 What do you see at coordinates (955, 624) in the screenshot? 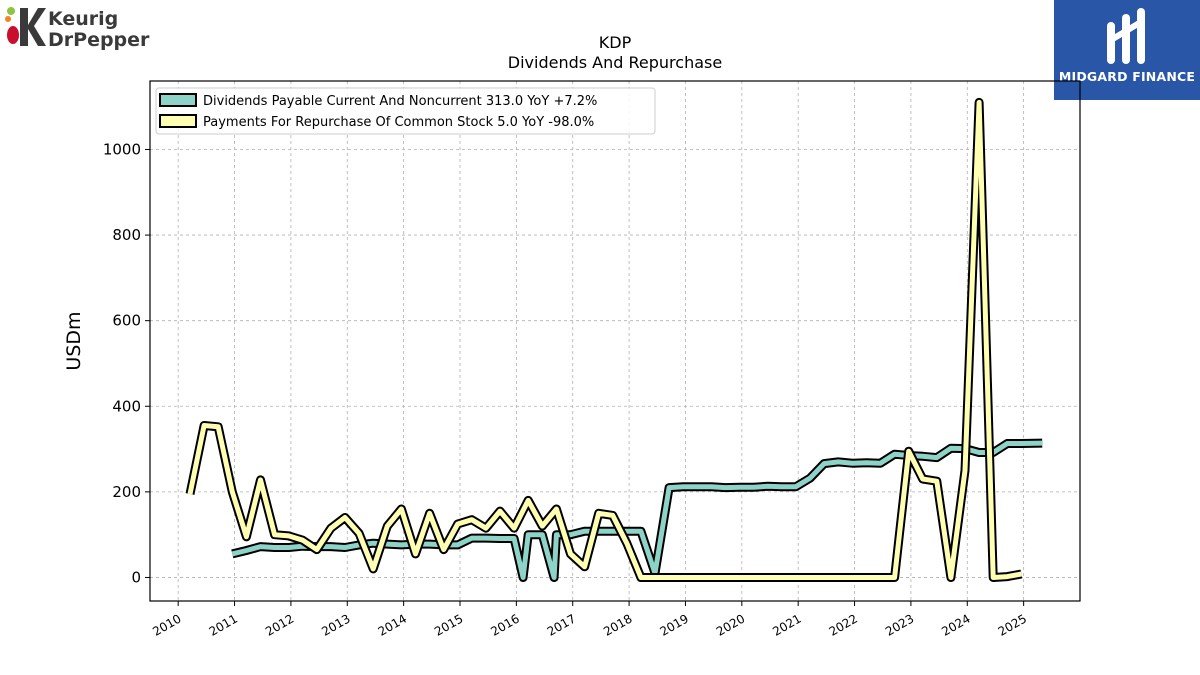
I see `x-tick-label: 2024` at bounding box center [955, 624].